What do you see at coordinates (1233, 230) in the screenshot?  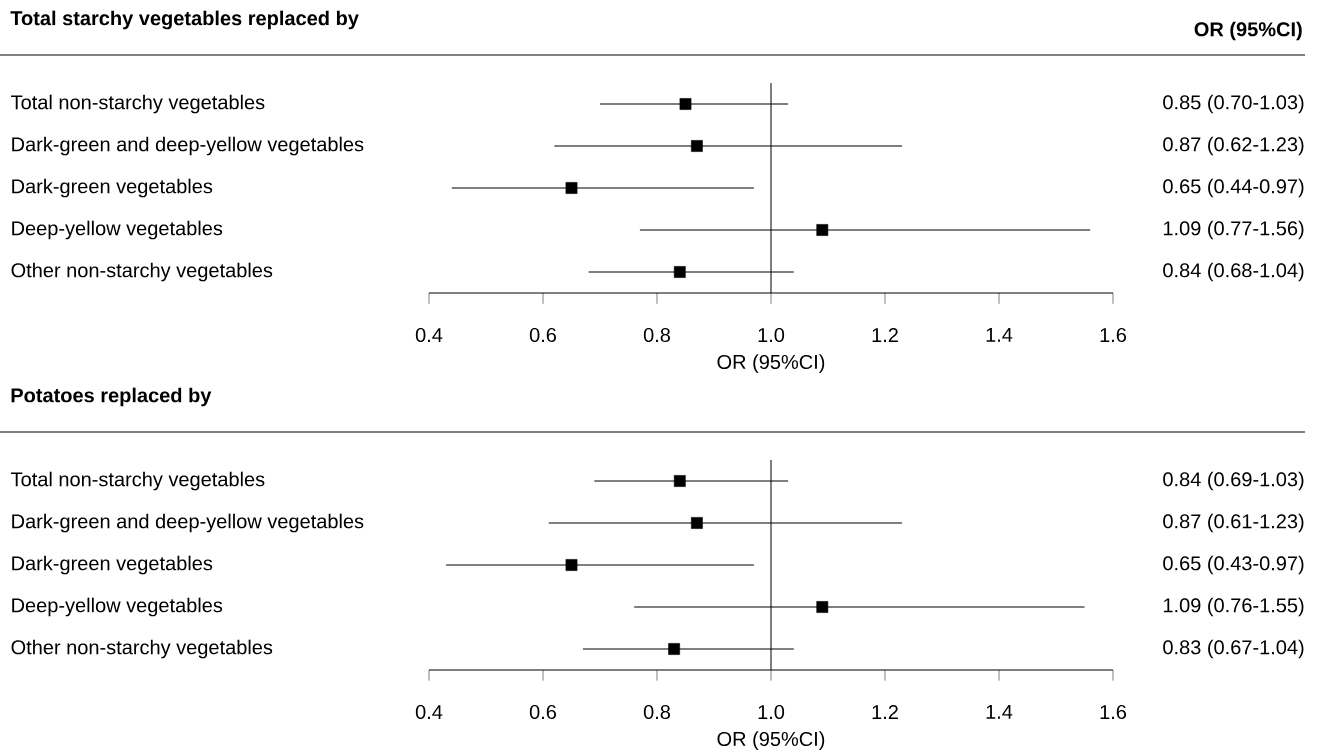 I see `data-label: 1.09 (0.77-1.56)` at bounding box center [1233, 230].